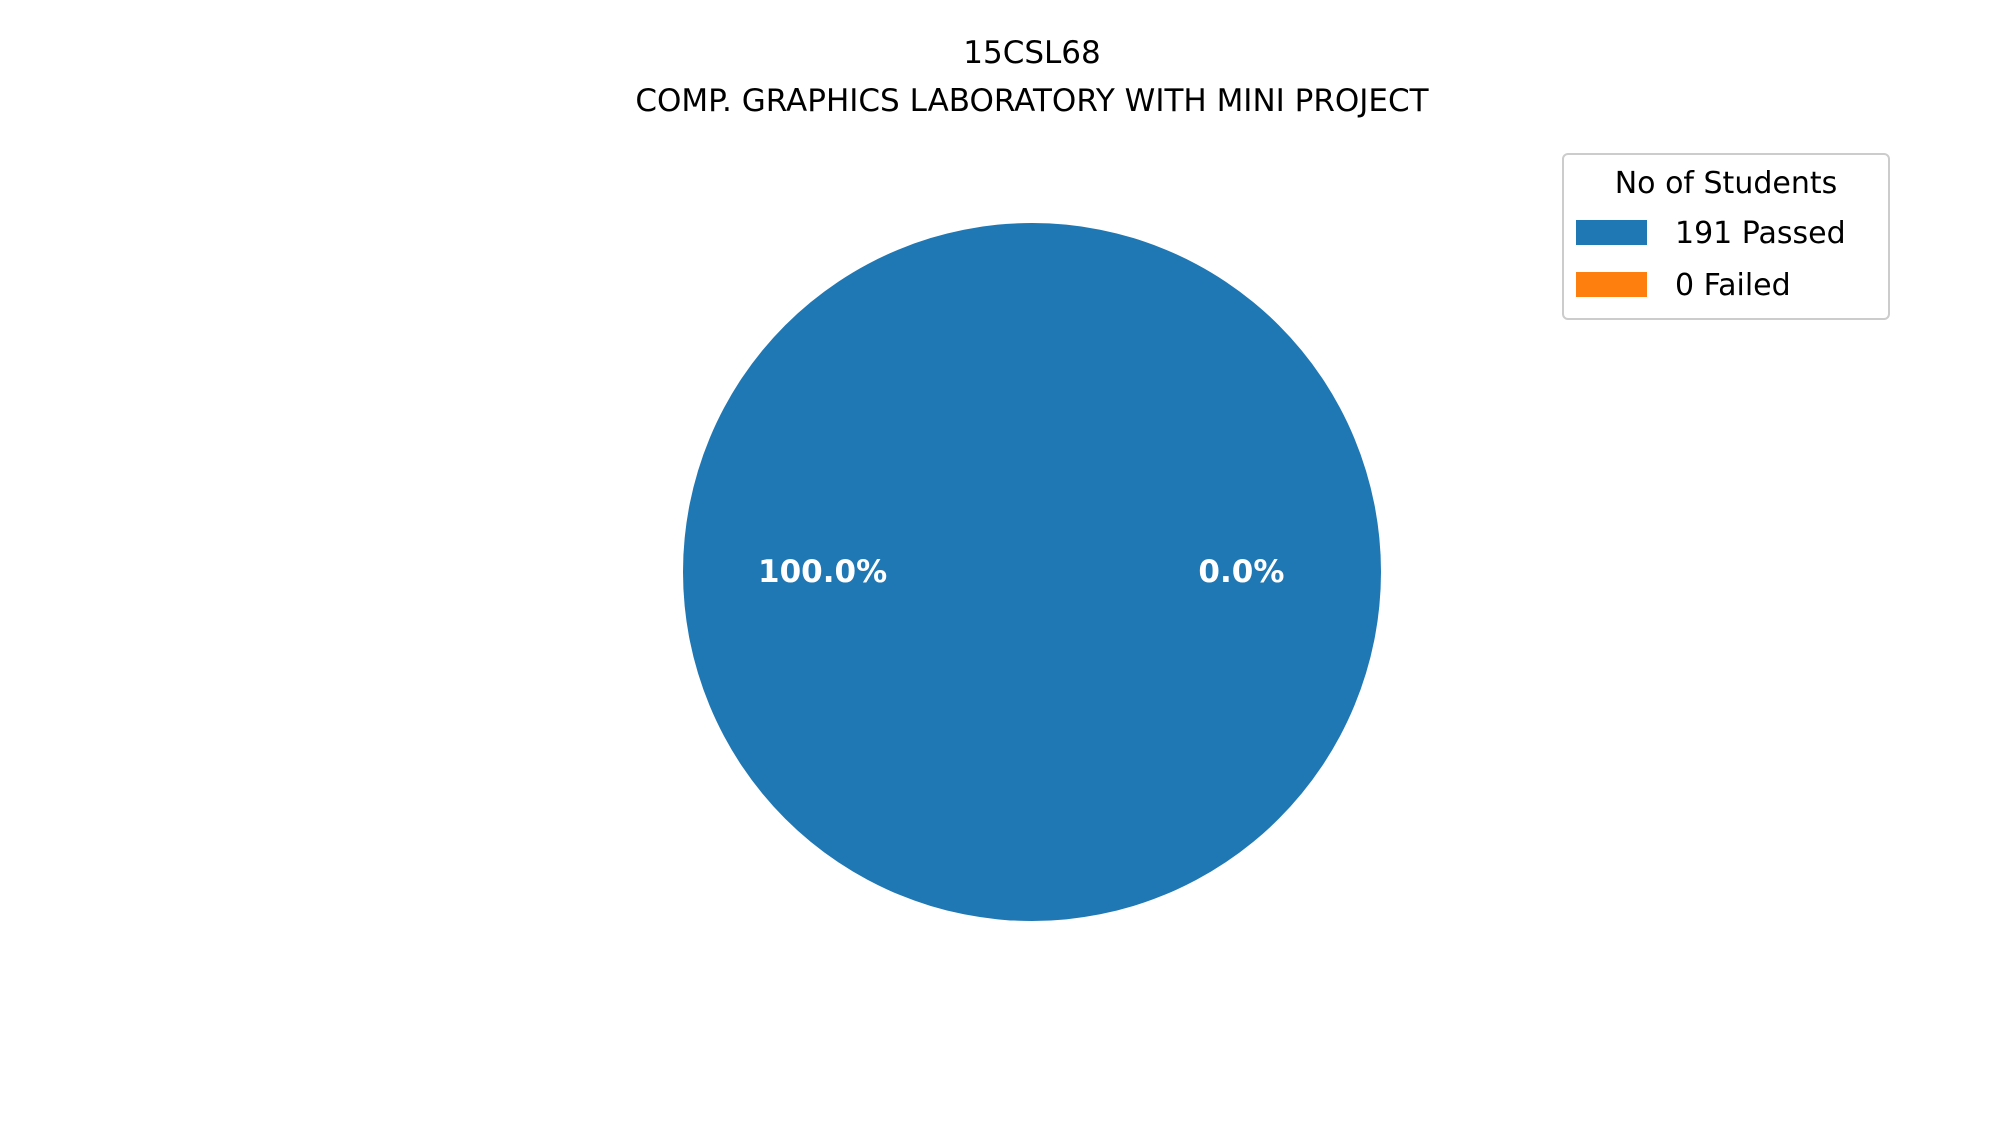 This screenshot has width=2000, height=1129. What do you see at coordinates (1241, 572) in the screenshot?
I see `pie-percent-label: 0.0%` at bounding box center [1241, 572].